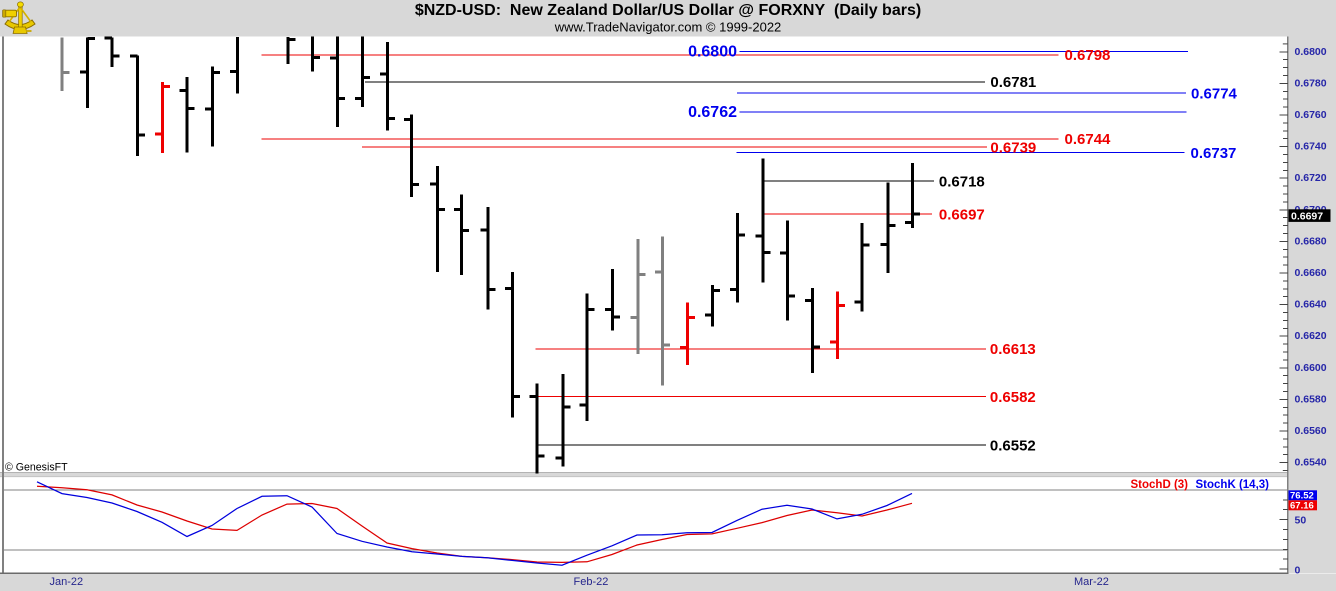  What do you see at coordinates (668, 26) in the screenshot?
I see `svg-text:www.TradeNavigator.com © 1999-: www.TradeNavigator.com © 1999-2022` at bounding box center [668, 26].